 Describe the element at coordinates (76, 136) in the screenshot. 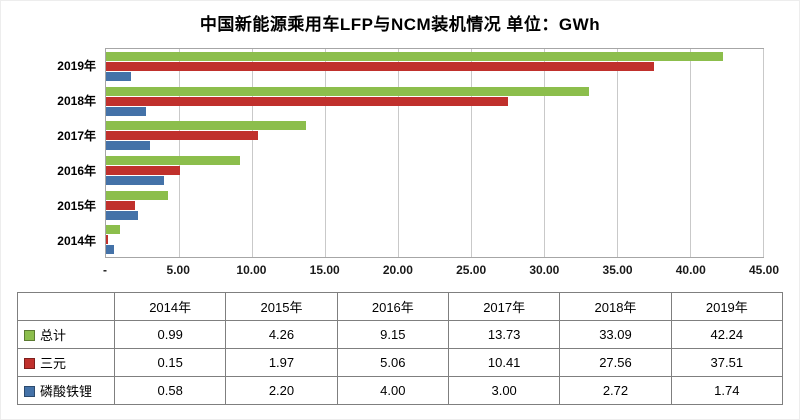

I see `y-axis-label: 2017年` at that location.